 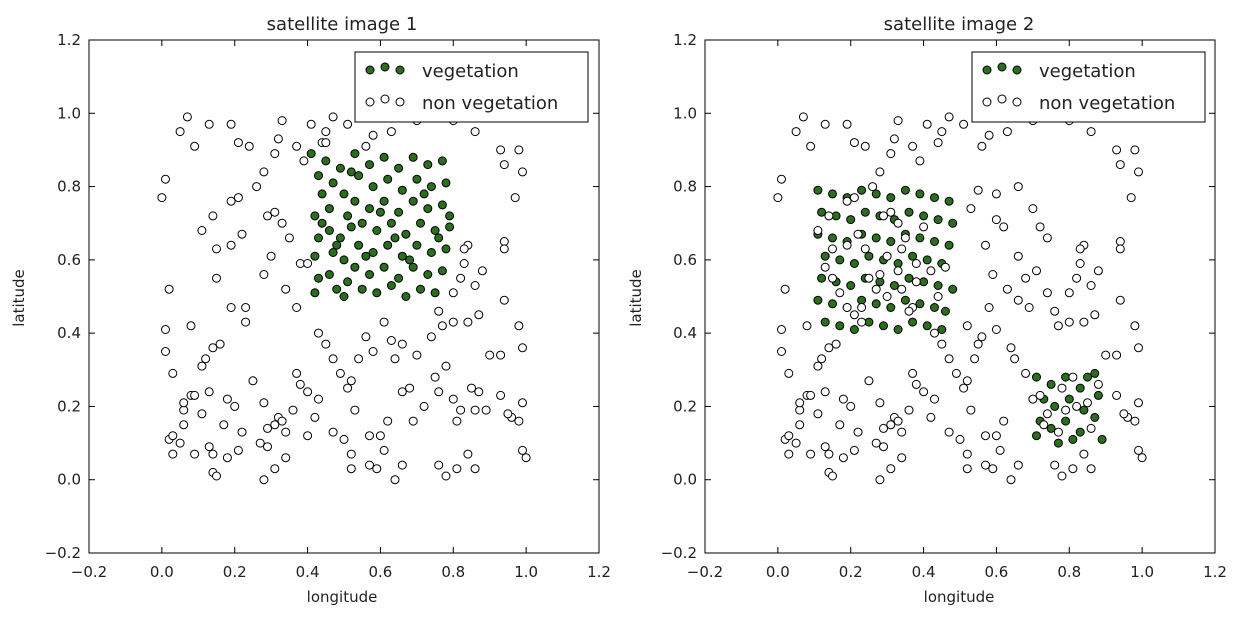 What do you see at coordinates (996, 572) in the screenshot?
I see `x-tick-label: 0.6` at bounding box center [996, 572].